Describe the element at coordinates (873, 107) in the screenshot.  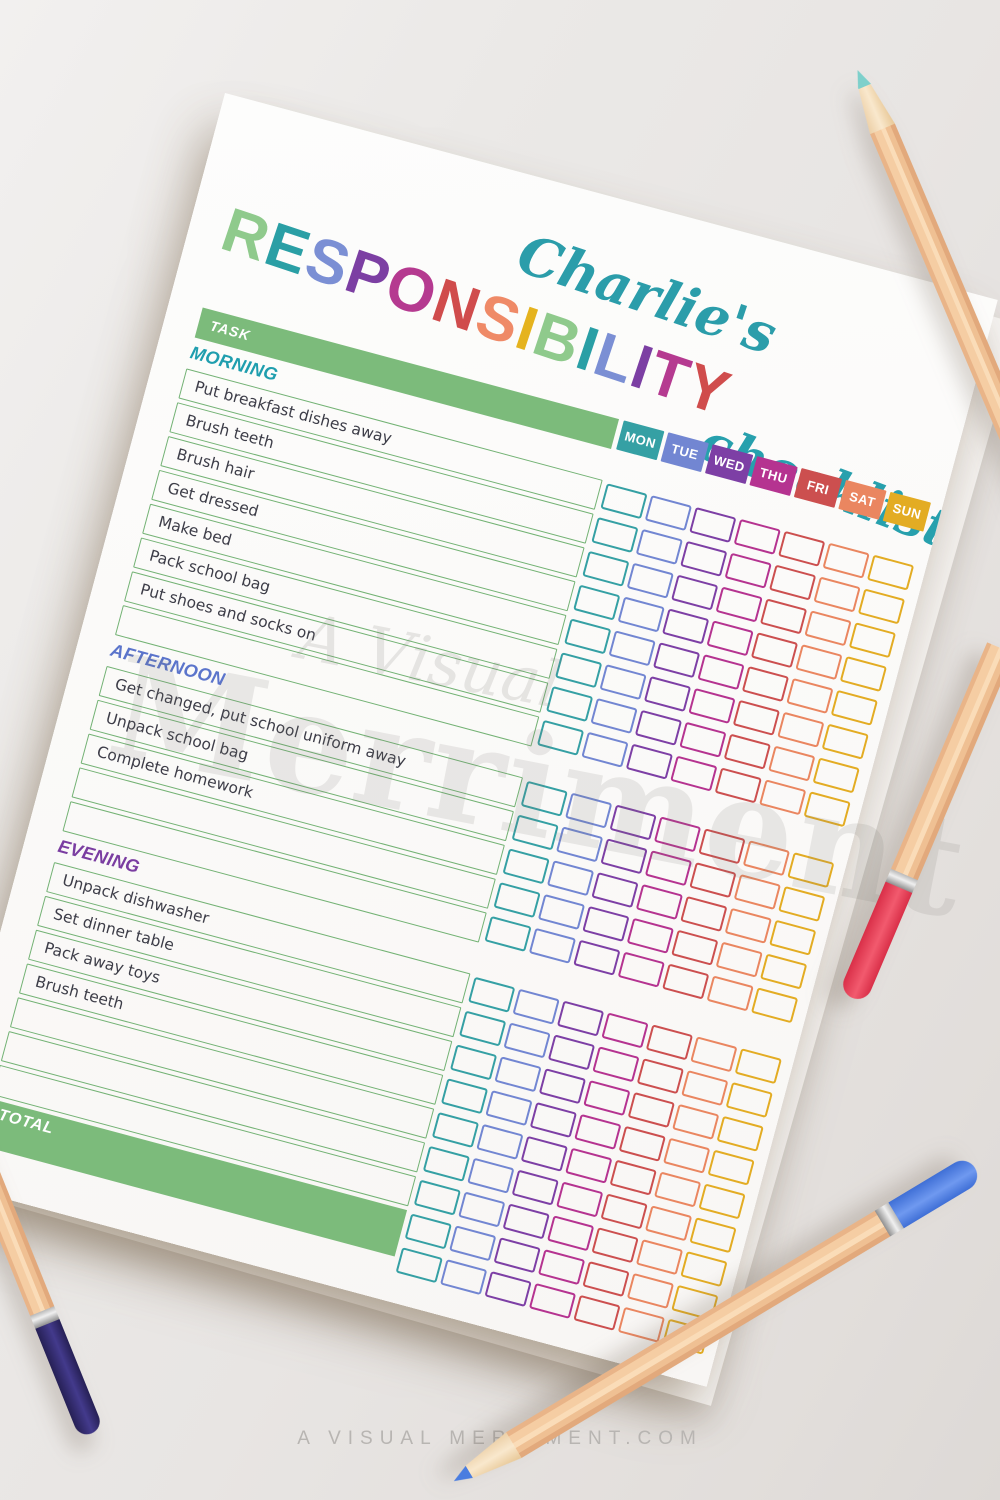
I see `pencil-cone` at that location.